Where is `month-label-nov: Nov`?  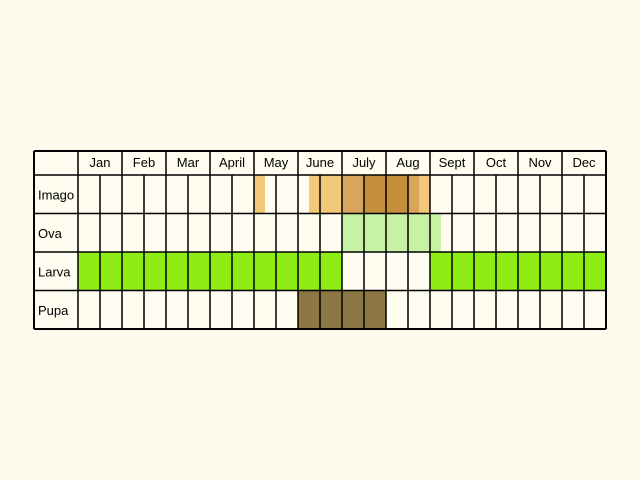 month-label-nov: Nov is located at coordinates (540, 162).